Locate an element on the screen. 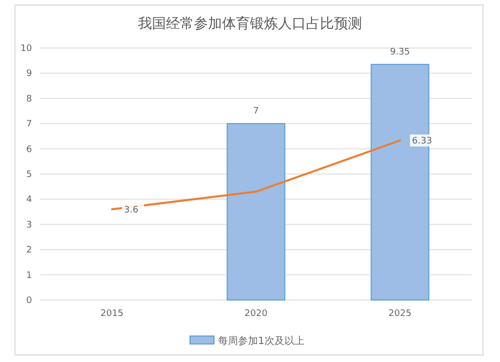 This screenshot has width=500, height=362. y-tick-label: 8 is located at coordinates (29, 99).